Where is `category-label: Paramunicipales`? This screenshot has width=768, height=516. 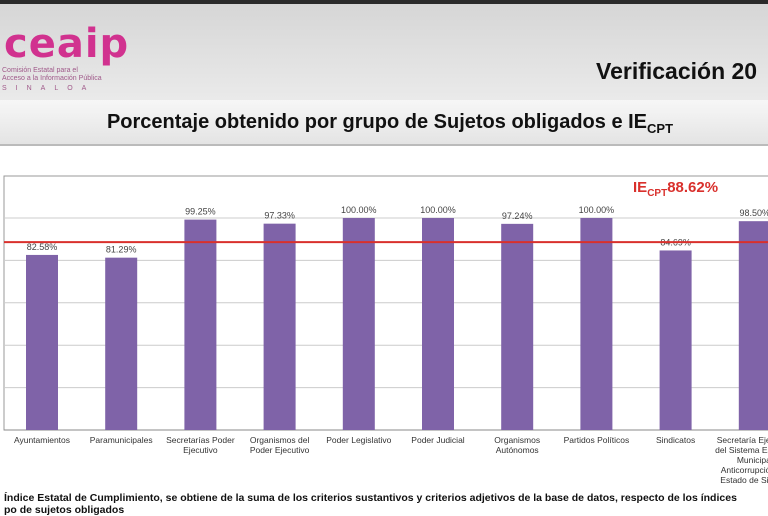
category-label: Paramunicipales is located at coordinates (121, 440).